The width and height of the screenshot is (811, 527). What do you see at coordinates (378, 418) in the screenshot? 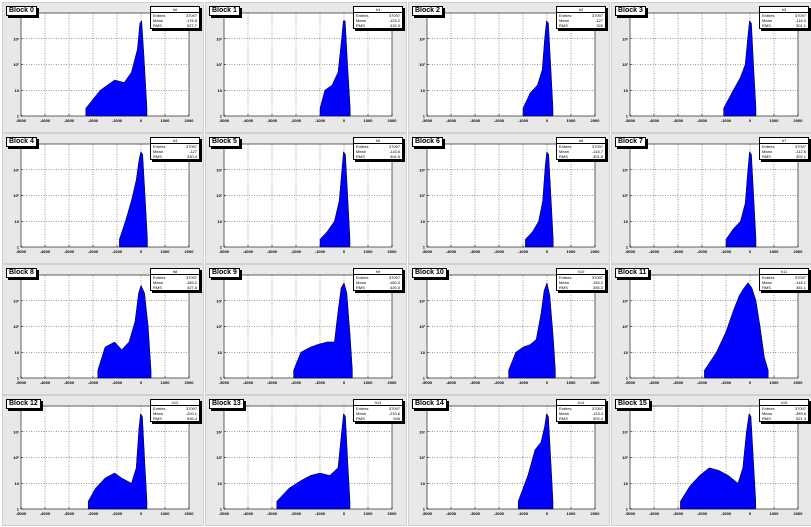
I see `stats-row-rms: RMS 548` at bounding box center [378, 418].